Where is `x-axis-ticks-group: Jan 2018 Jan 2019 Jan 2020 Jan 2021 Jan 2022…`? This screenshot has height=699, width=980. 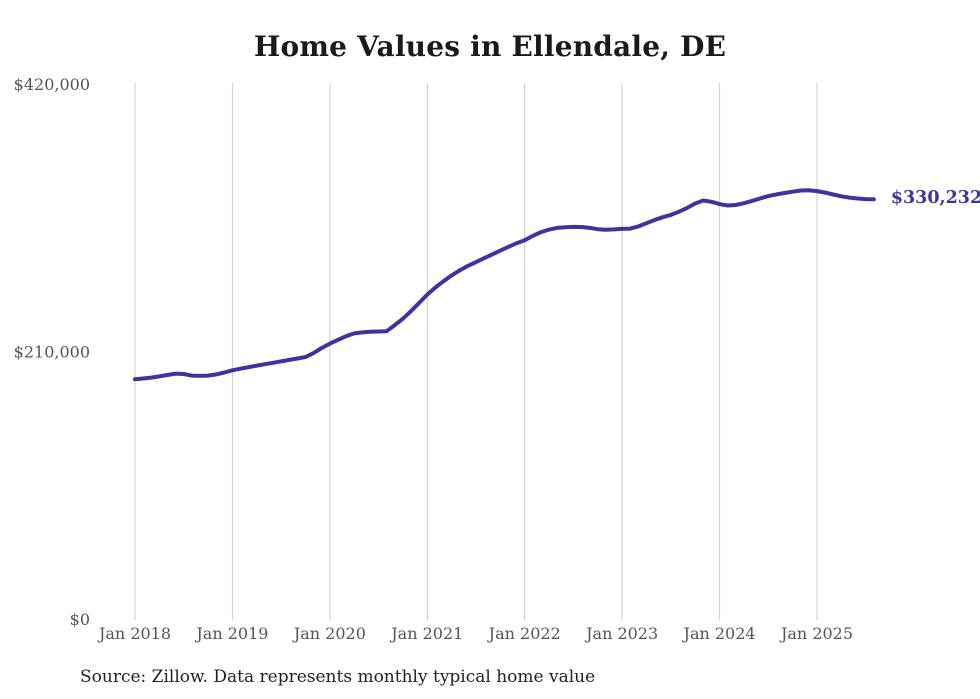
x-axis-ticks-group: Jan 2018 Jan 2019 Jan 2020 Jan 2021 Jan 2022… is located at coordinates (475, 633).